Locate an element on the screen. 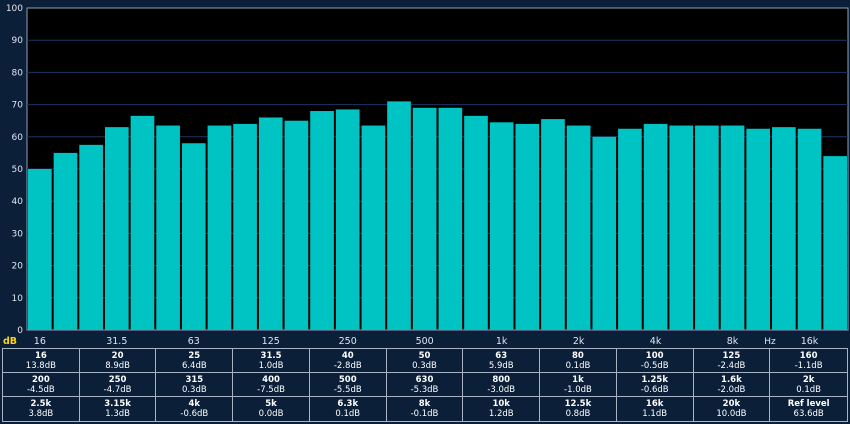 This screenshot has height=424, width=850. band-value: 13.8dB is located at coordinates (40, 365).